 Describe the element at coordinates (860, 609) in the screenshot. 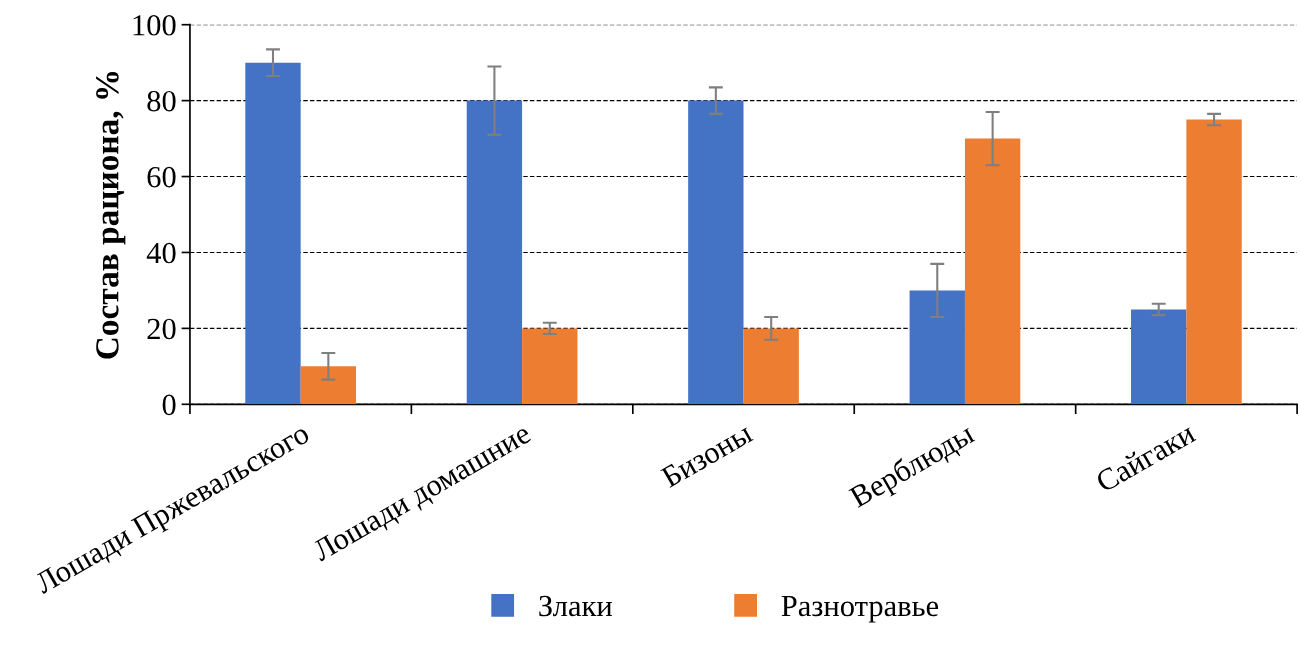

I see `legend-label: Разнотравье` at that location.